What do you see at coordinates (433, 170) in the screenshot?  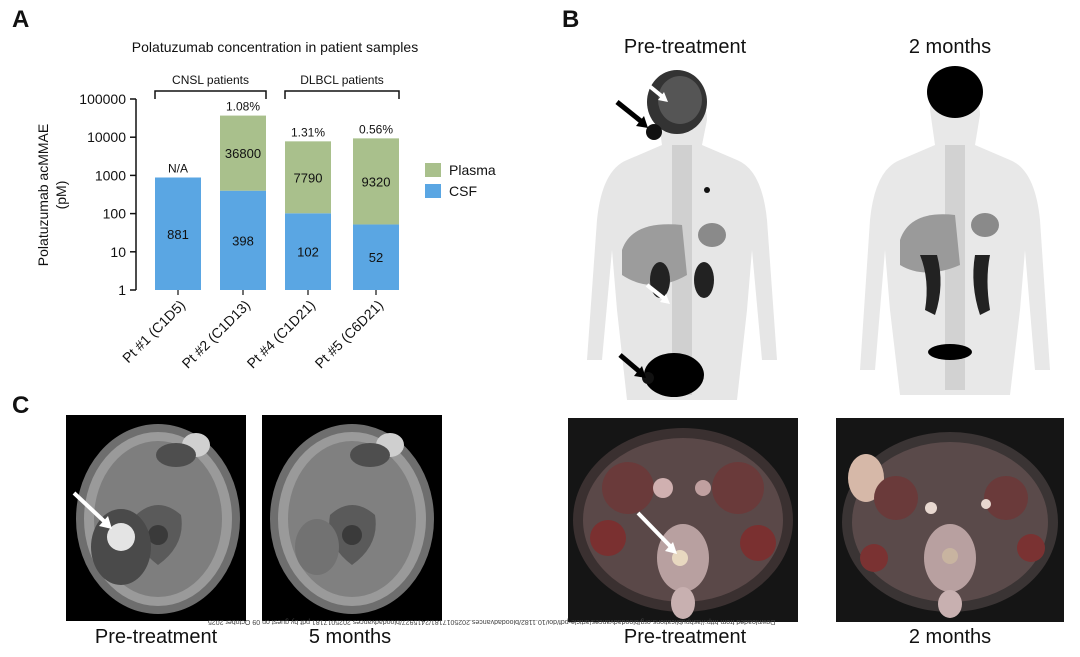 I see `legend-swatch-plasma` at bounding box center [433, 170].